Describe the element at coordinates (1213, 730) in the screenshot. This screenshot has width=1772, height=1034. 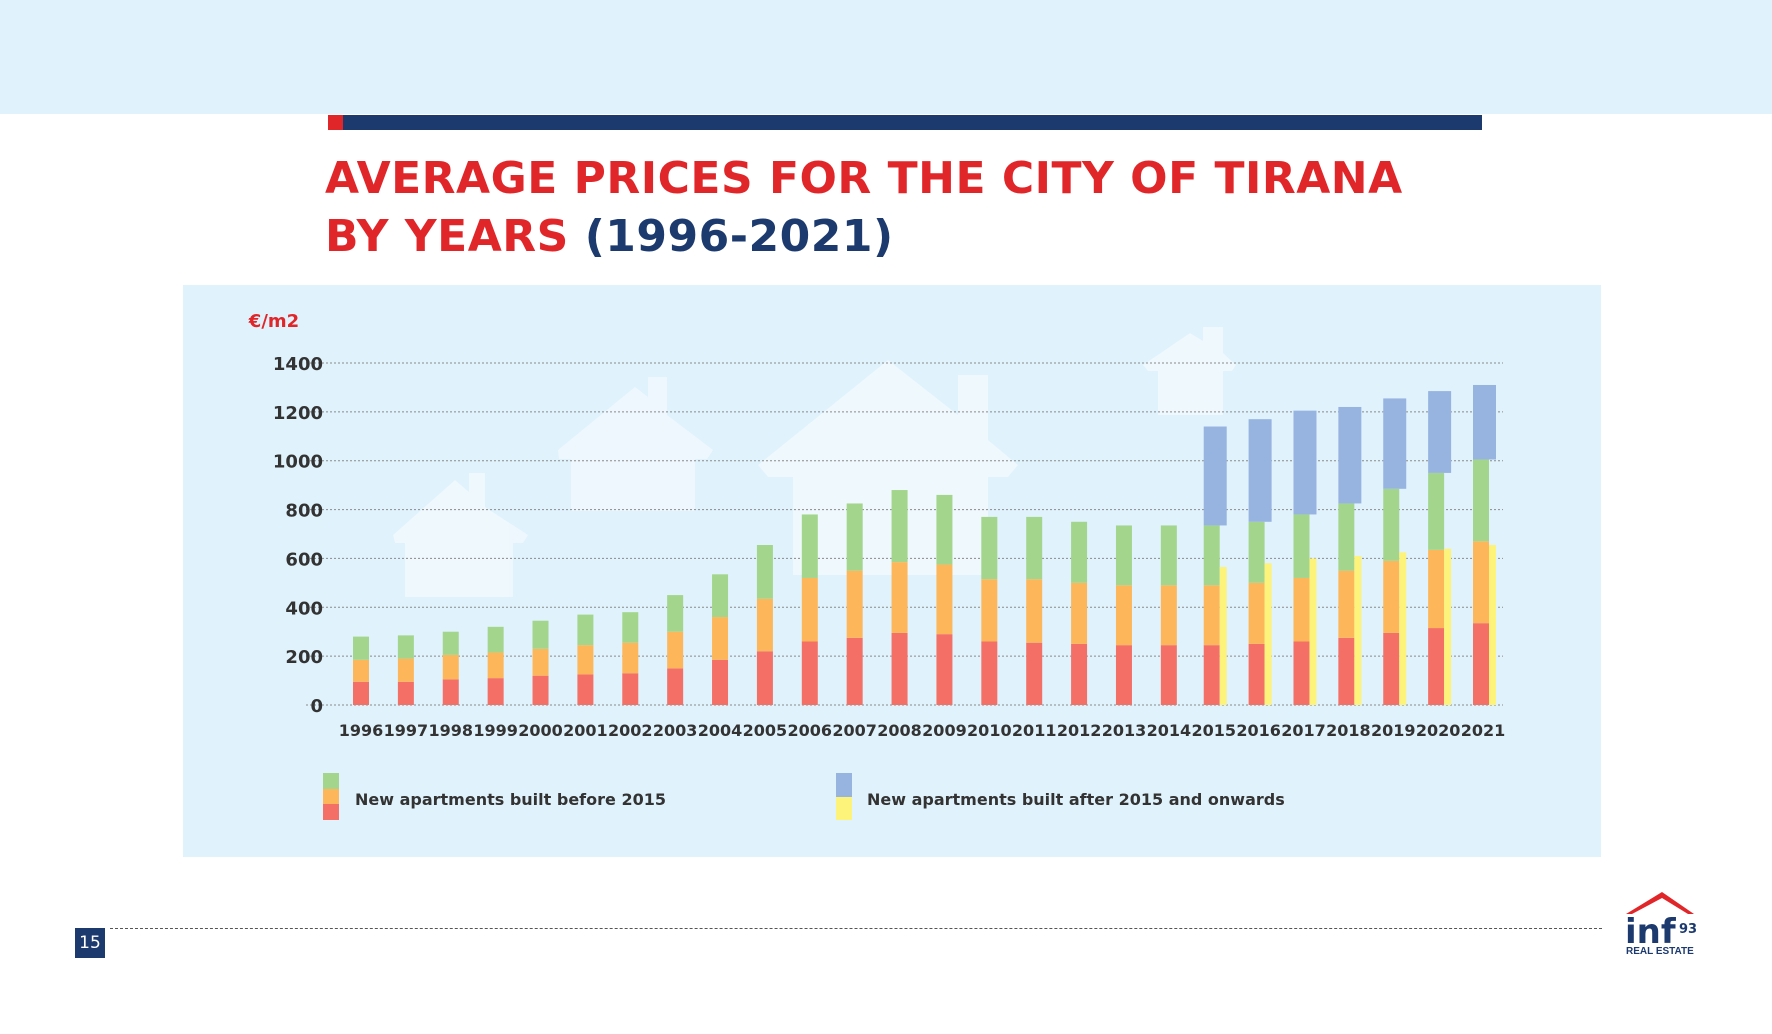
I see `x-tick-label: 2015` at that location.